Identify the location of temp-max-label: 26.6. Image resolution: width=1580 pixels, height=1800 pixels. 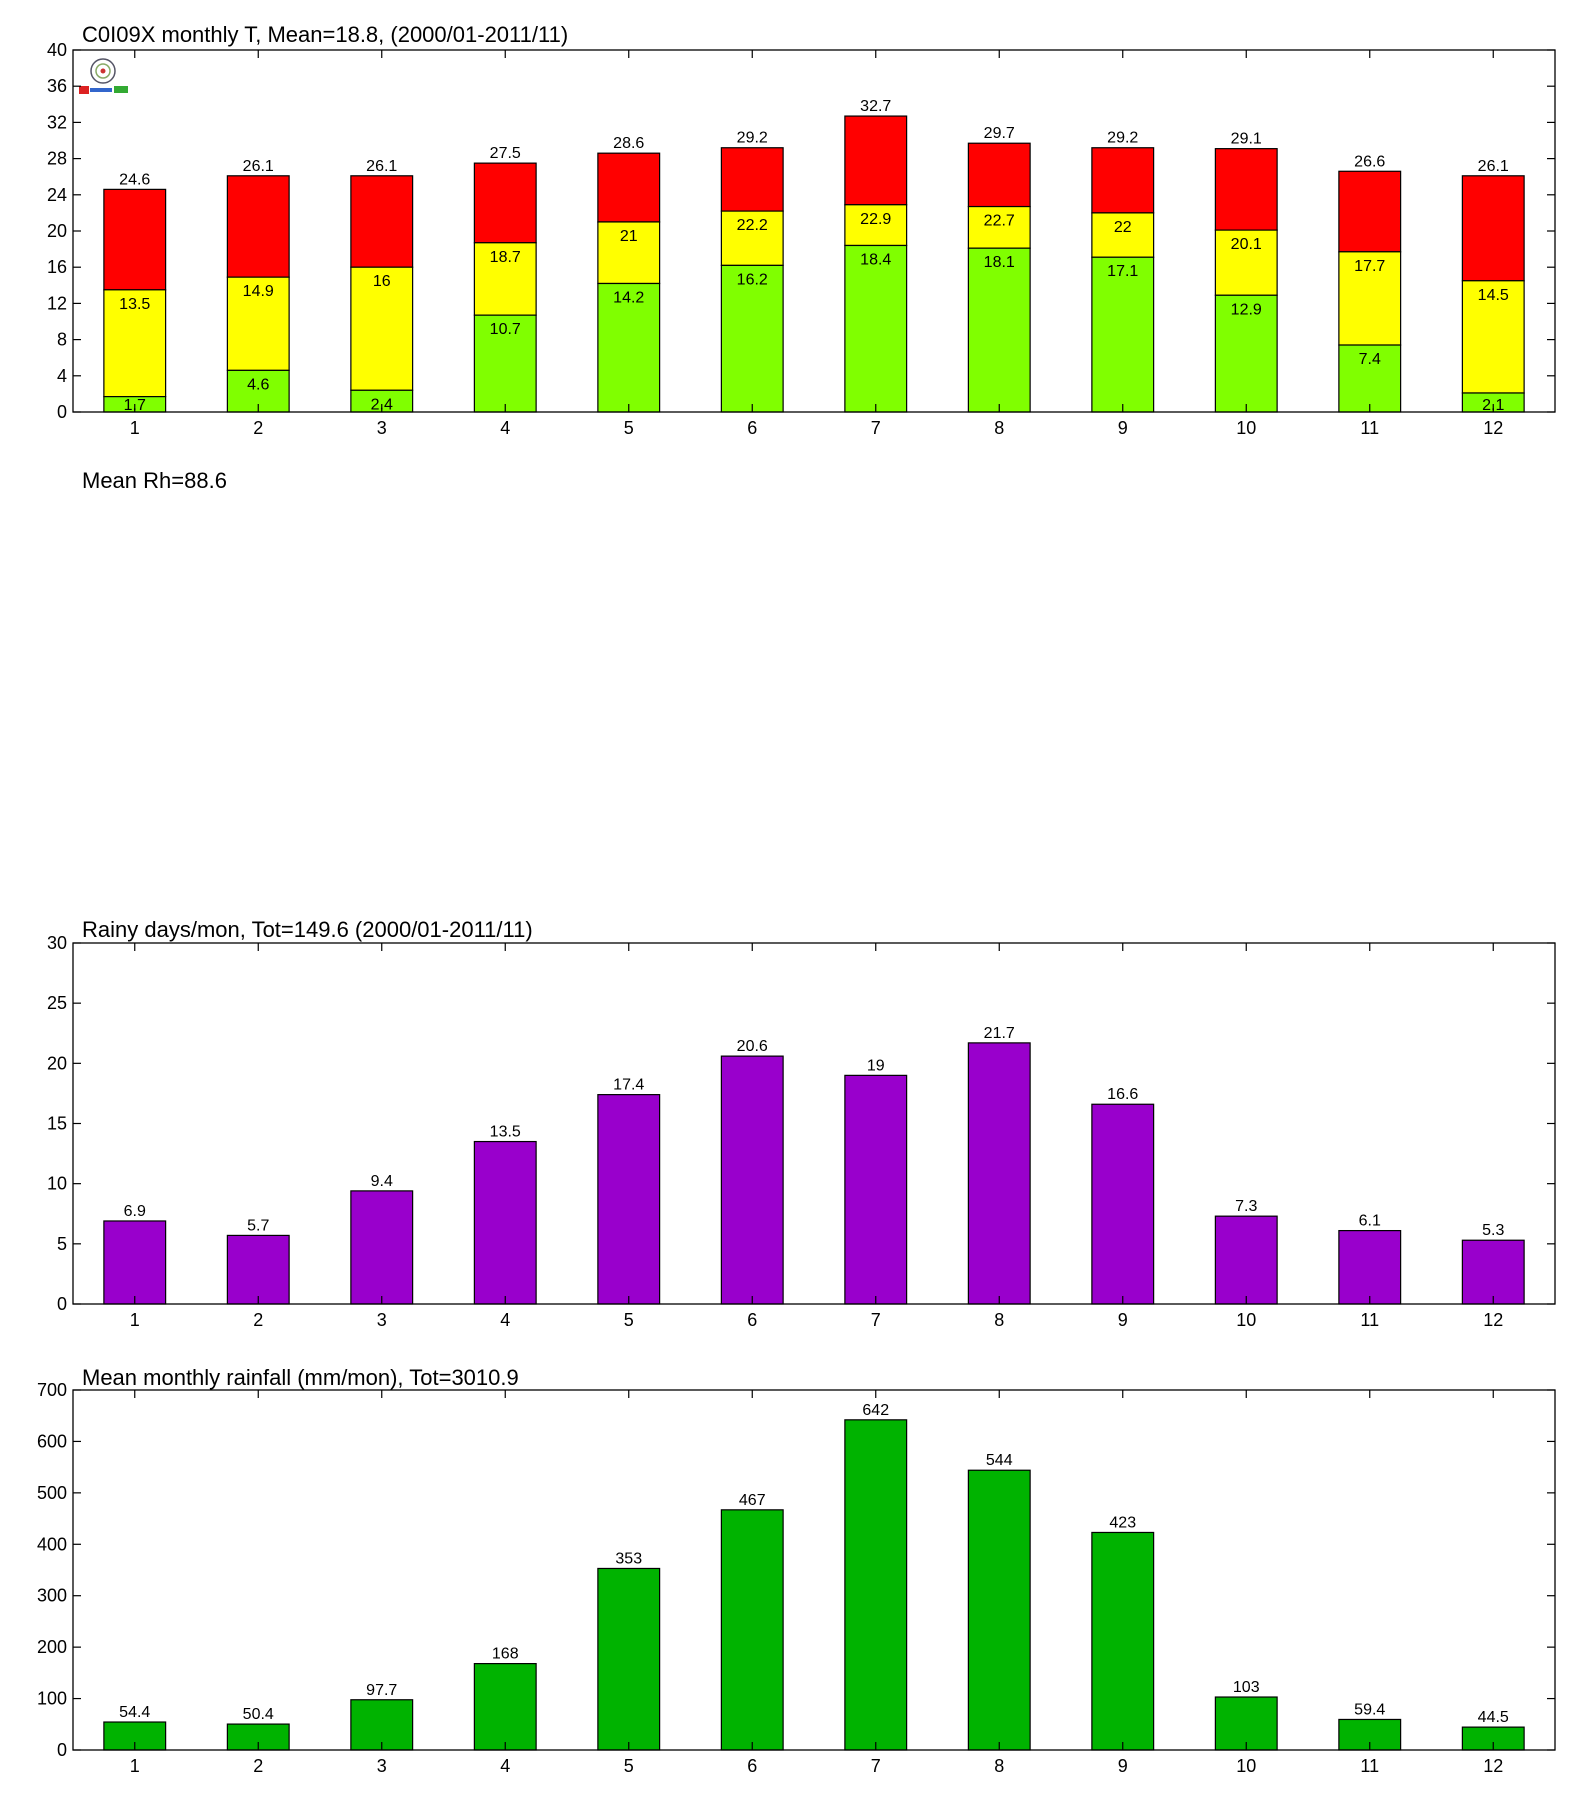
(1369, 161).